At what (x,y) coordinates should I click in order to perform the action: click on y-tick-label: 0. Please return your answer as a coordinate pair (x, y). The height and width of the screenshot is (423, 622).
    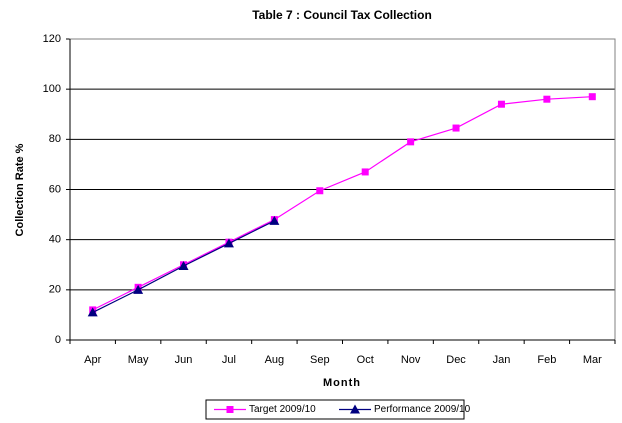
    Looking at the image, I should click on (58, 340).